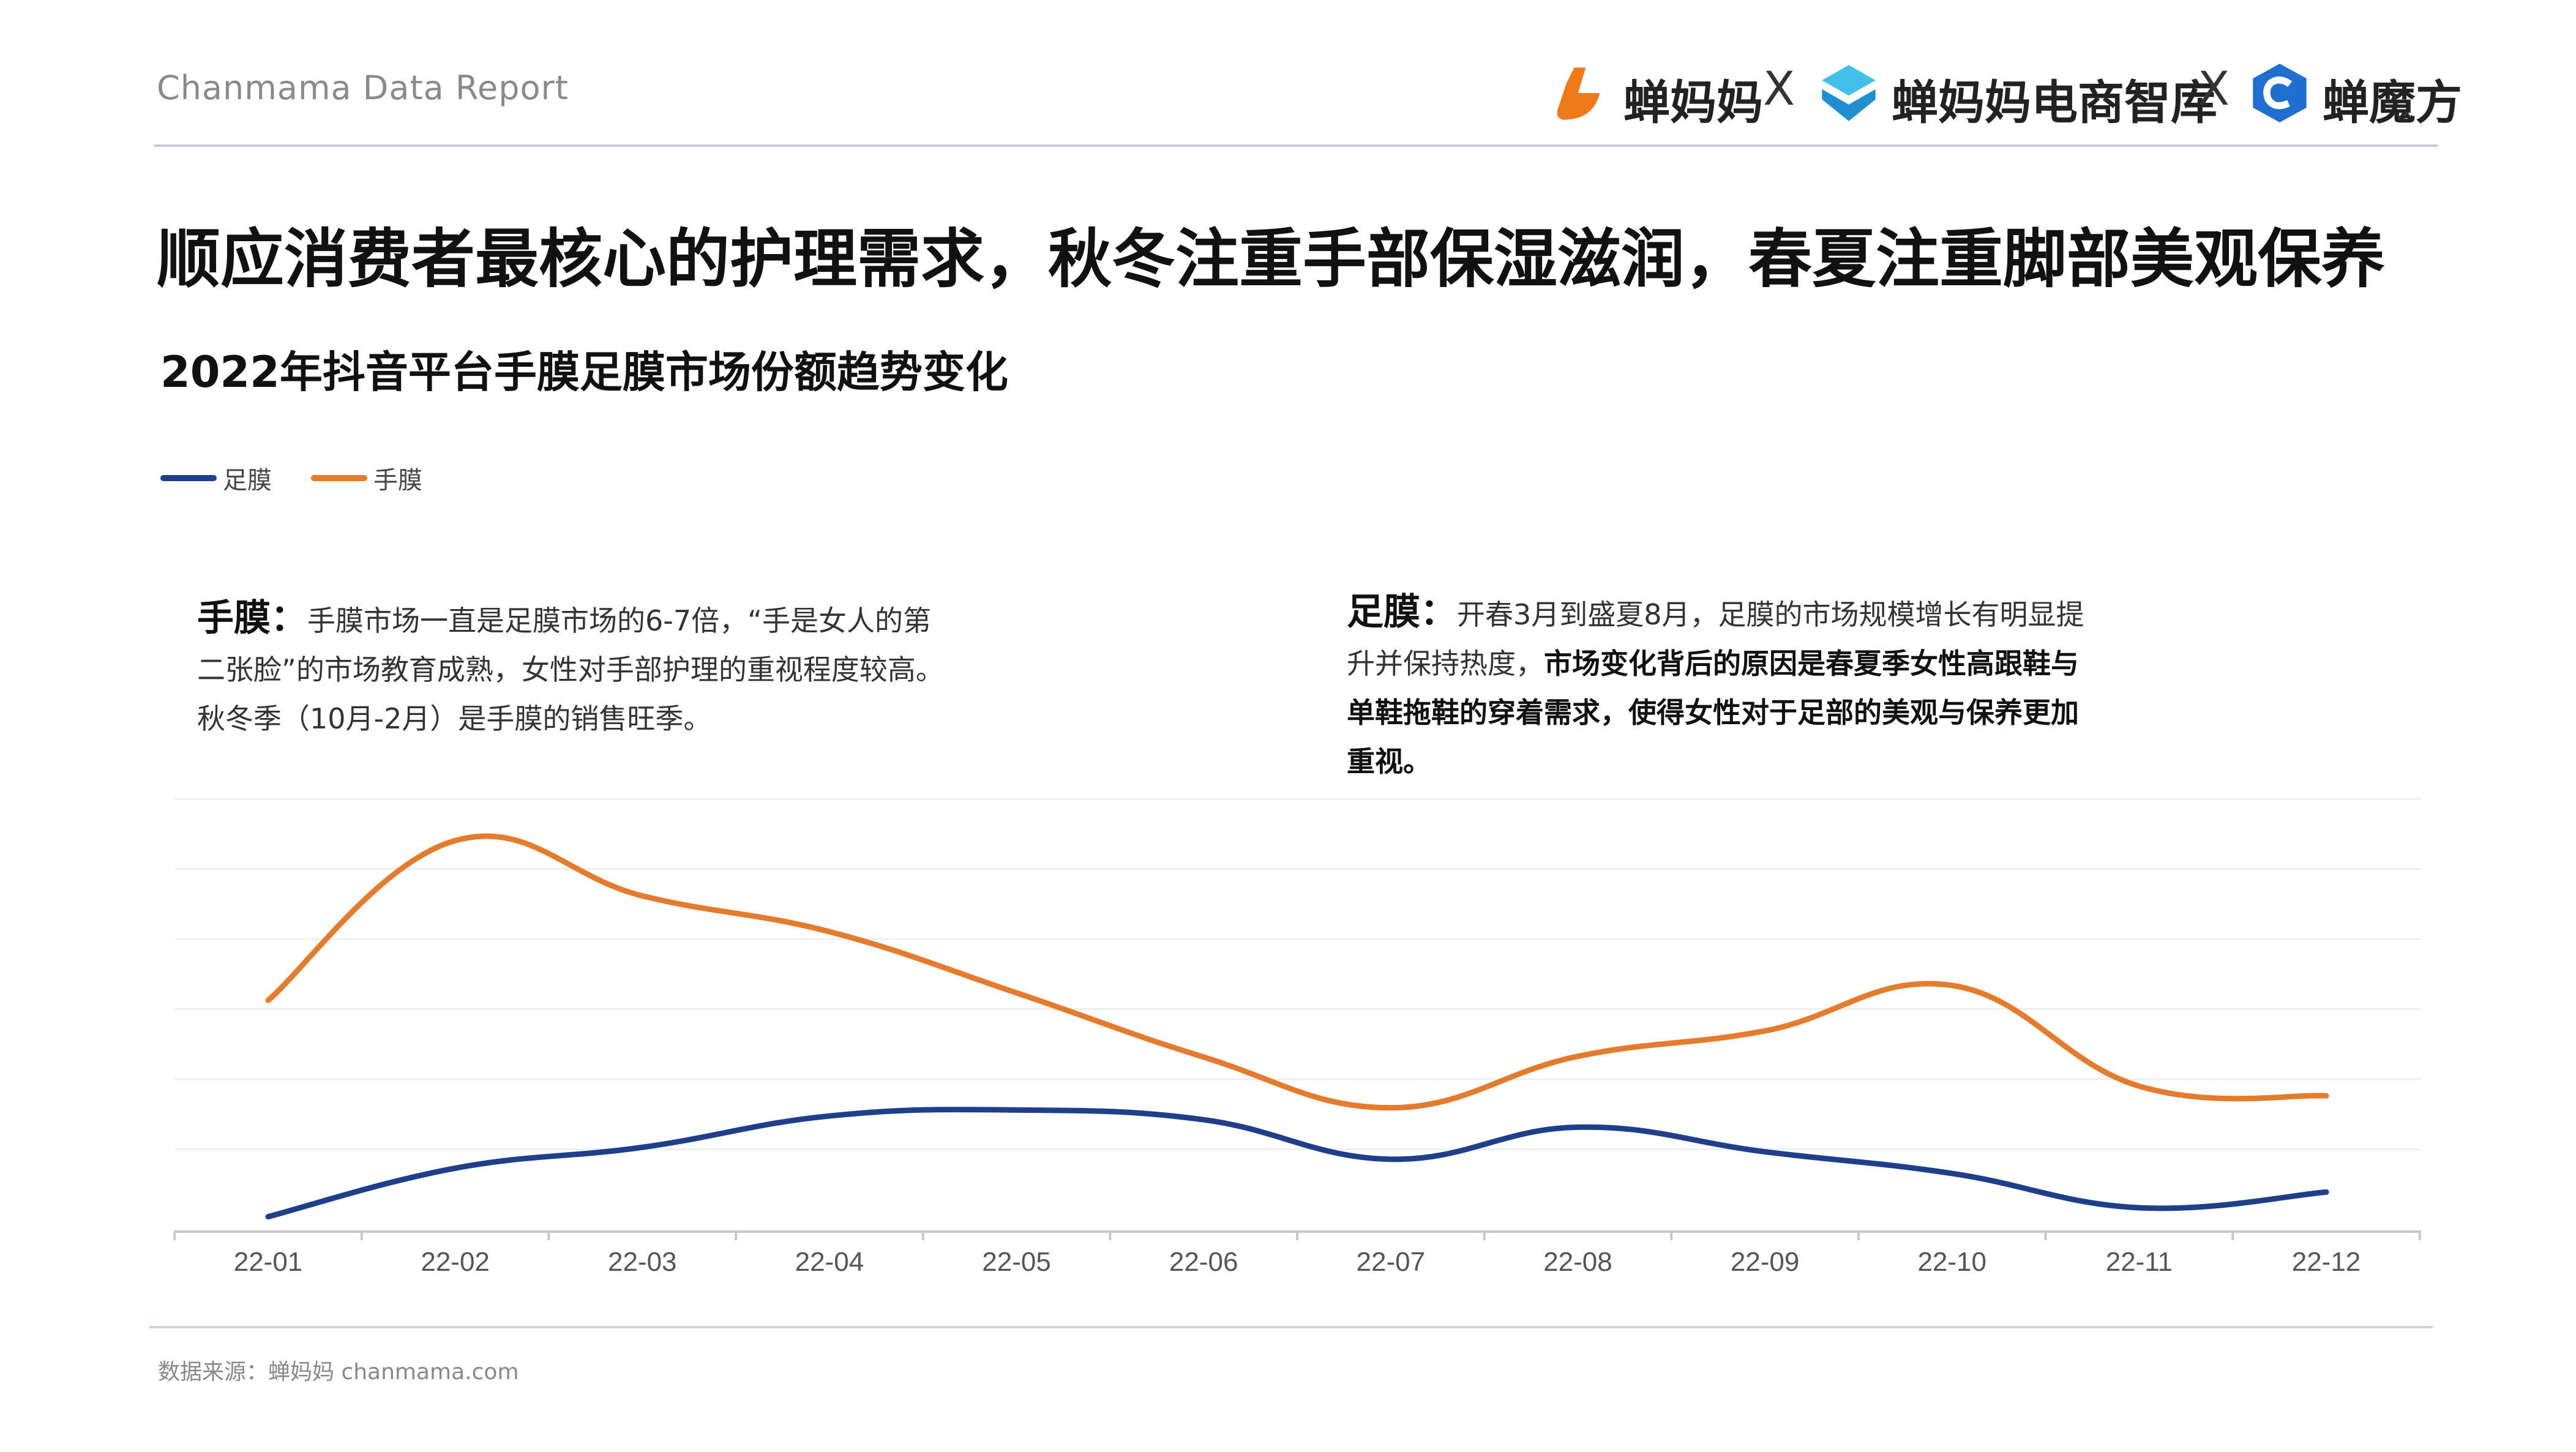 This screenshot has width=2576, height=1452. Describe the element at coordinates (1203, 1262) in the screenshot. I see `x-tick-label: 22-06` at that location.